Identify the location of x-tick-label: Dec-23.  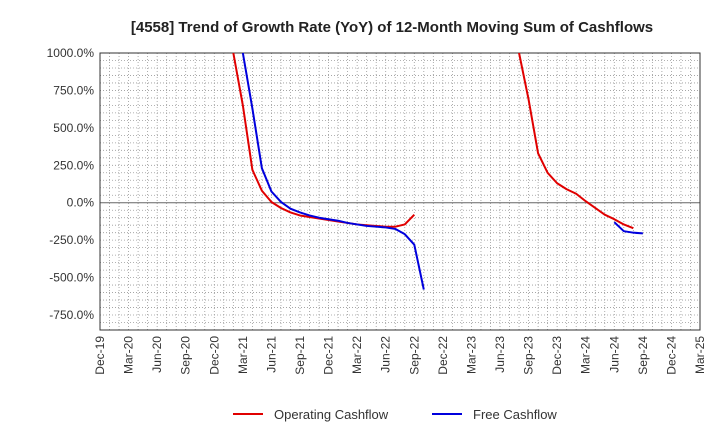
(557, 355).